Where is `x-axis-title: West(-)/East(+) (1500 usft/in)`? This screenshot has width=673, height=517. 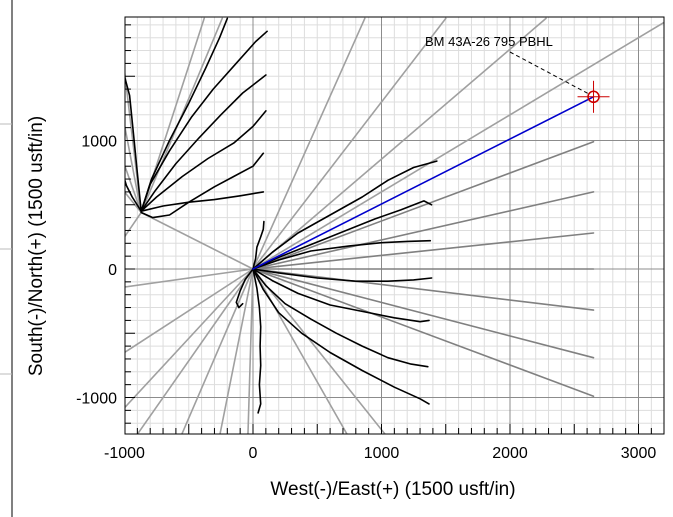
x-axis-title: West(-)/East(+) (1500 usft/in) is located at coordinates (392, 489).